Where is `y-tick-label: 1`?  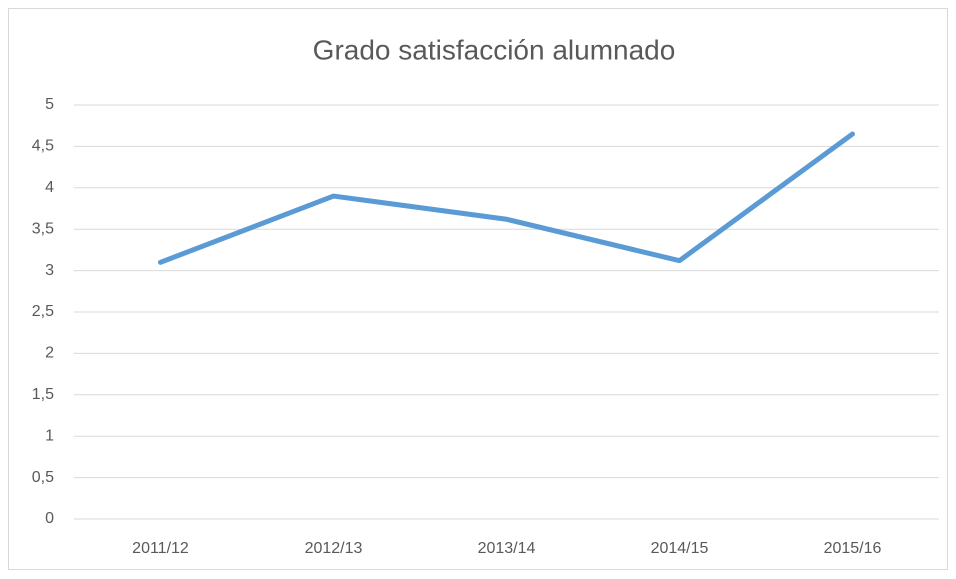
y-tick-label: 1 is located at coordinates (49, 435).